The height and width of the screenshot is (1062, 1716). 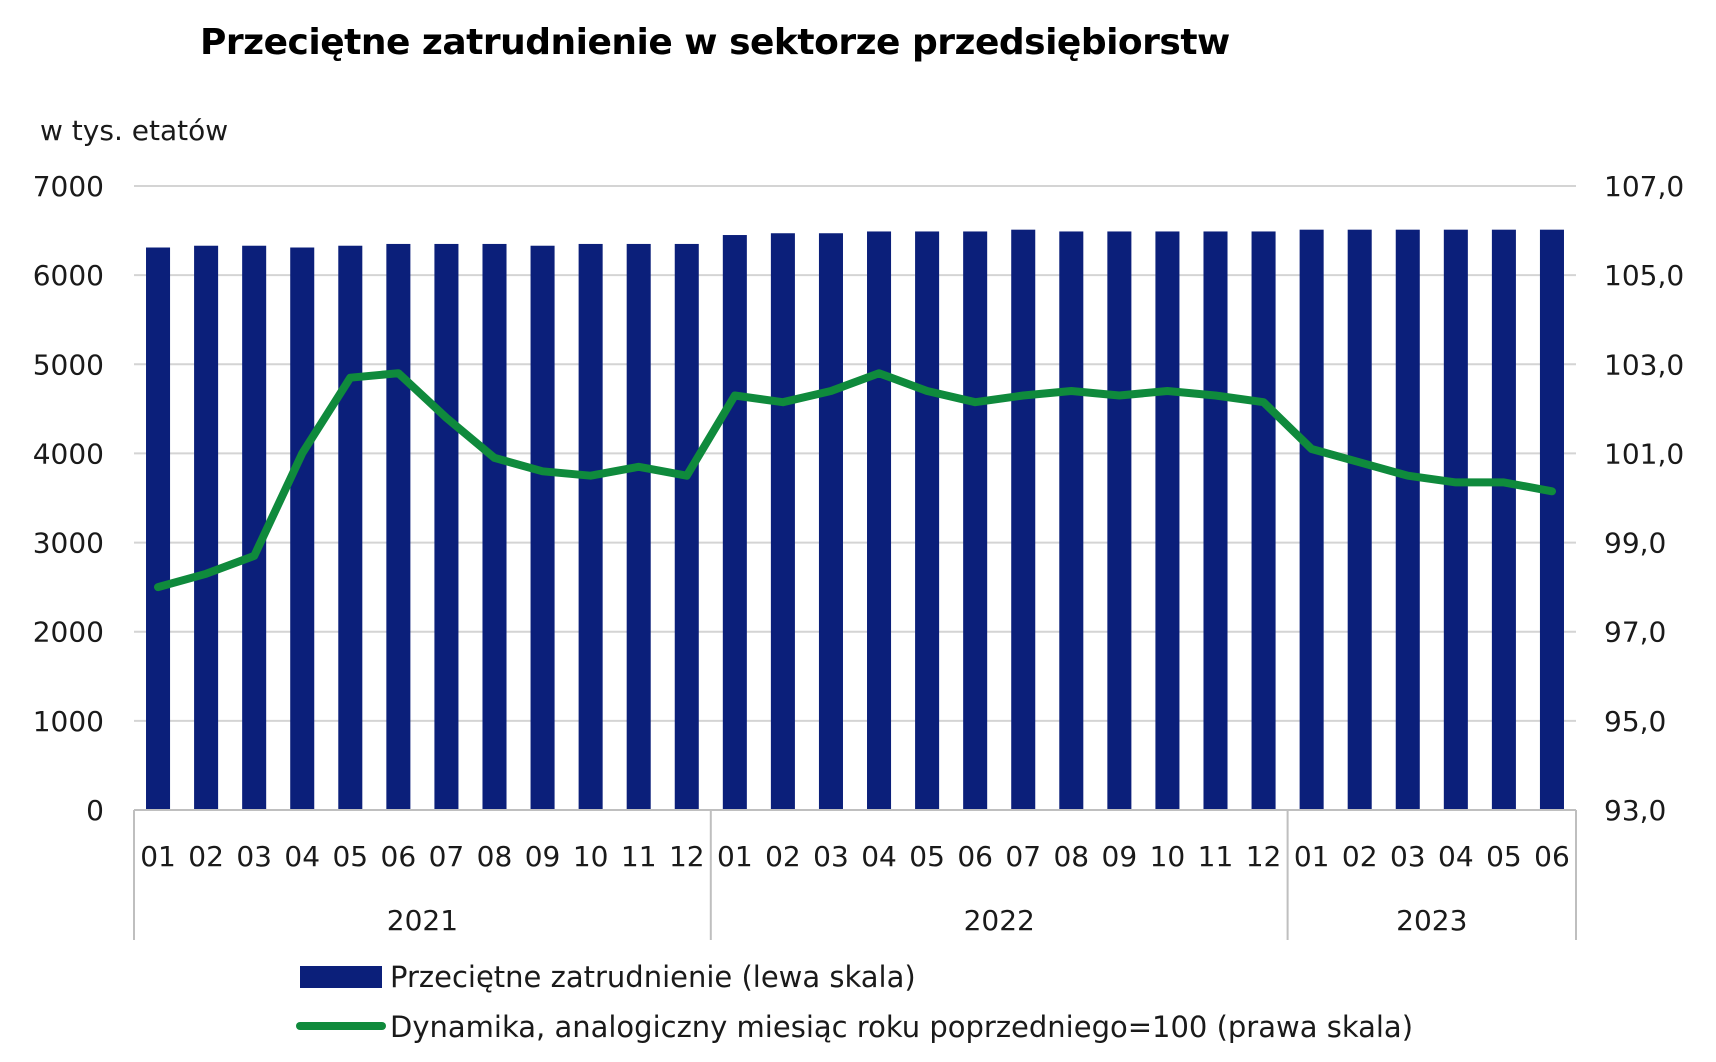 What do you see at coordinates (68, 275) in the screenshot?
I see `left-axis-tick-label: 6000` at bounding box center [68, 275].